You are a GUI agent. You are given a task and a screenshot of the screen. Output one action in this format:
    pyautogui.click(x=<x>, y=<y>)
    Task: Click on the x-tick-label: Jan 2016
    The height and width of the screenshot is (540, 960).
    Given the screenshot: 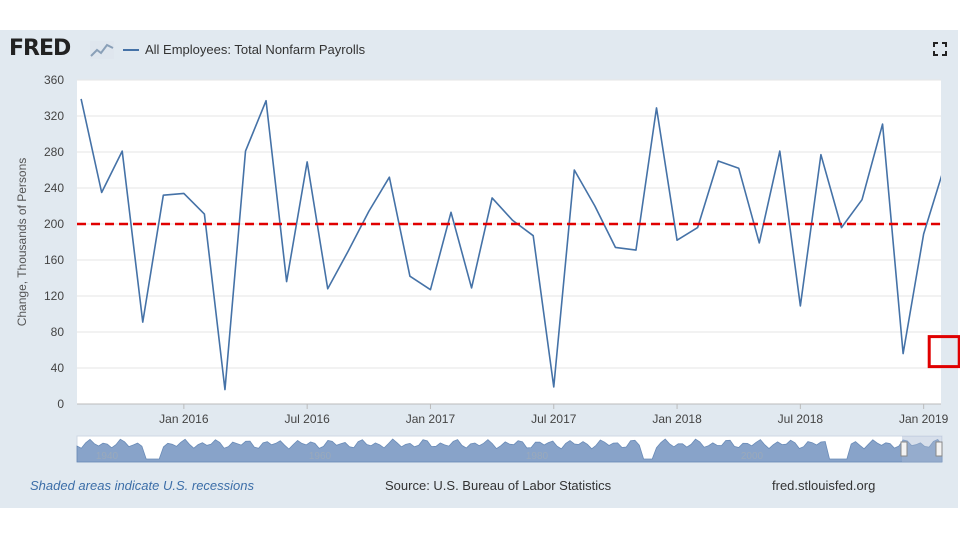 What is the action you would take?
    pyautogui.click(x=184, y=419)
    